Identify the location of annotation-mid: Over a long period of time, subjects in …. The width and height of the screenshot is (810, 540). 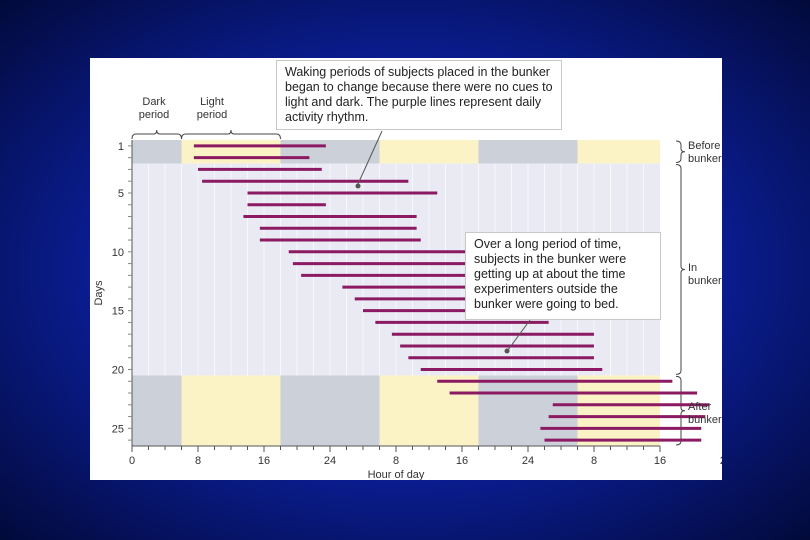
(563, 276).